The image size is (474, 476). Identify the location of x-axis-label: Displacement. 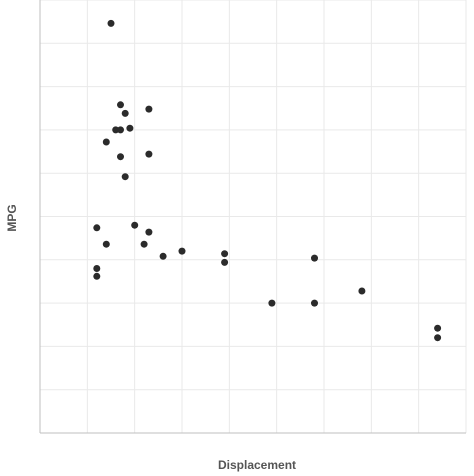
(257, 465).